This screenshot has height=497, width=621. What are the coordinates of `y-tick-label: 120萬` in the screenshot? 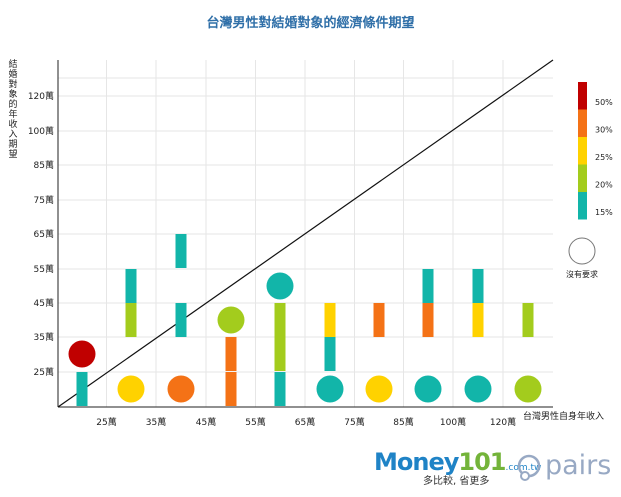 It's located at (41, 96).